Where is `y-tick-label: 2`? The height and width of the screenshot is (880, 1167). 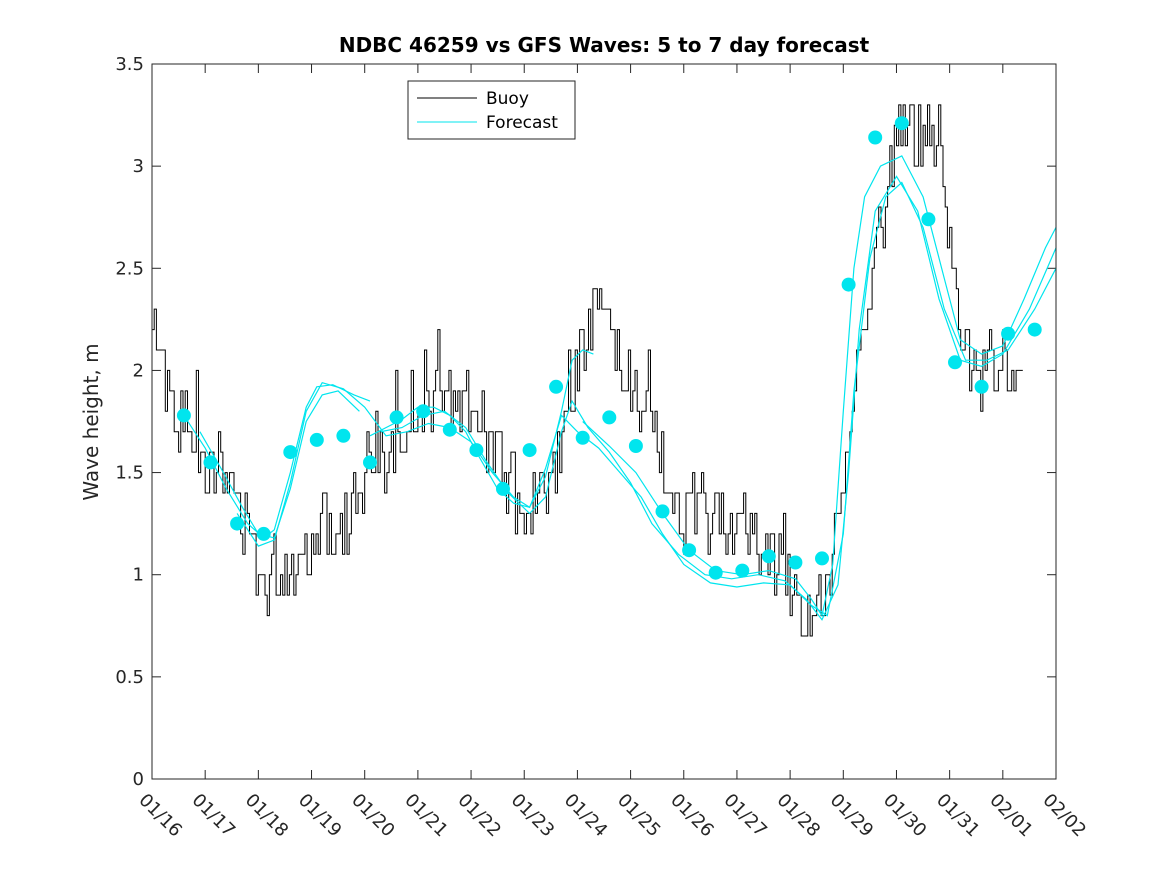 y-tick-label: 2 is located at coordinates (138, 370).